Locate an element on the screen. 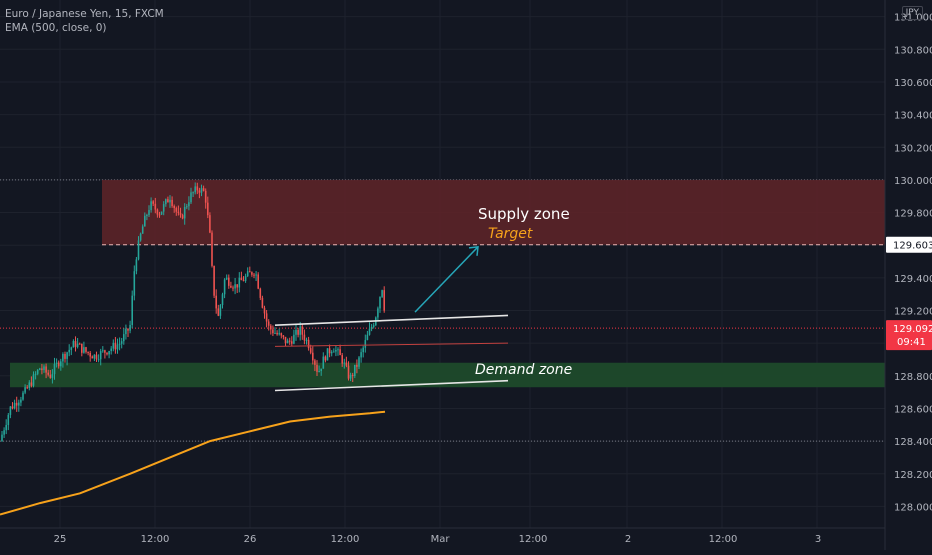 The image size is (932, 555). x-tick-label: Mar is located at coordinates (441, 539).